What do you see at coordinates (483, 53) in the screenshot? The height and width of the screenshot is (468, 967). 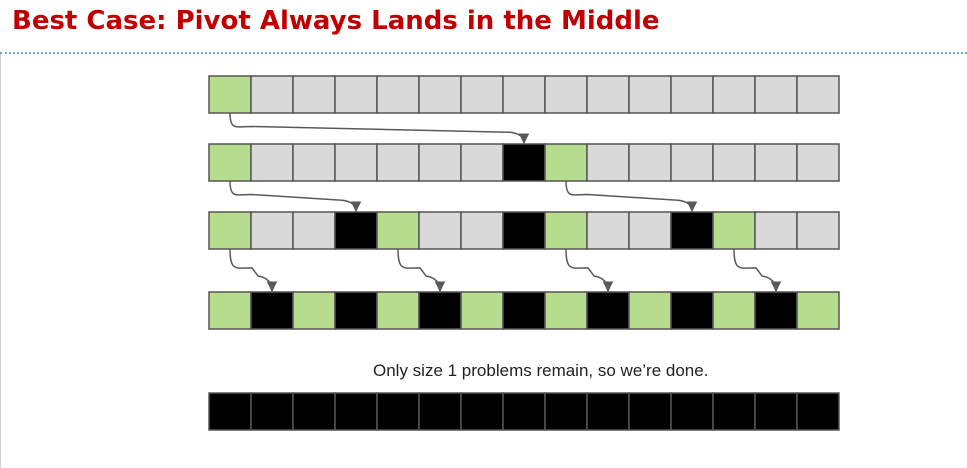 I see `title-divider` at bounding box center [483, 53].